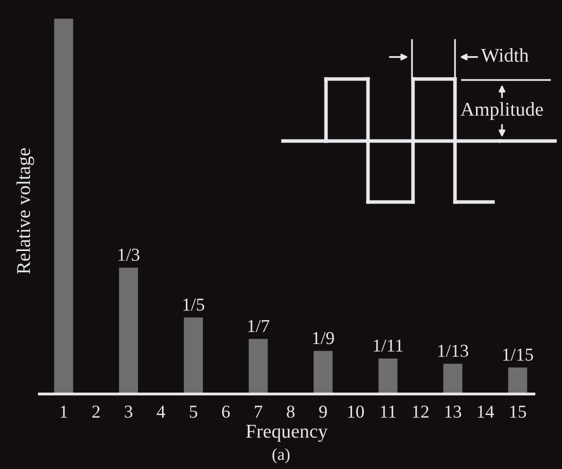  I want to click on annotation: Amplitude, so click(501, 111).